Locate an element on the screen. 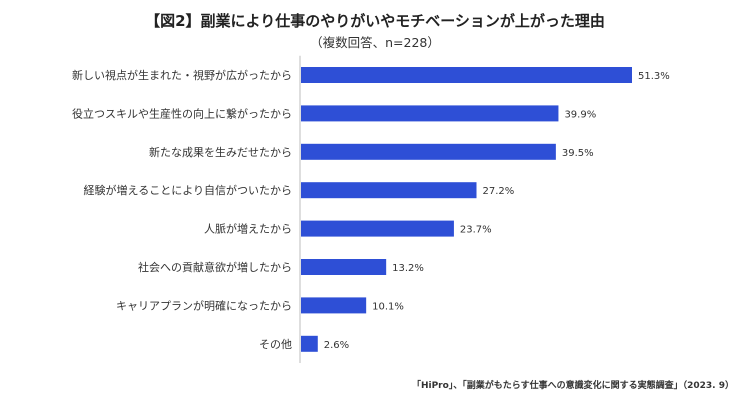  value-label: 39.5% is located at coordinates (578, 153).